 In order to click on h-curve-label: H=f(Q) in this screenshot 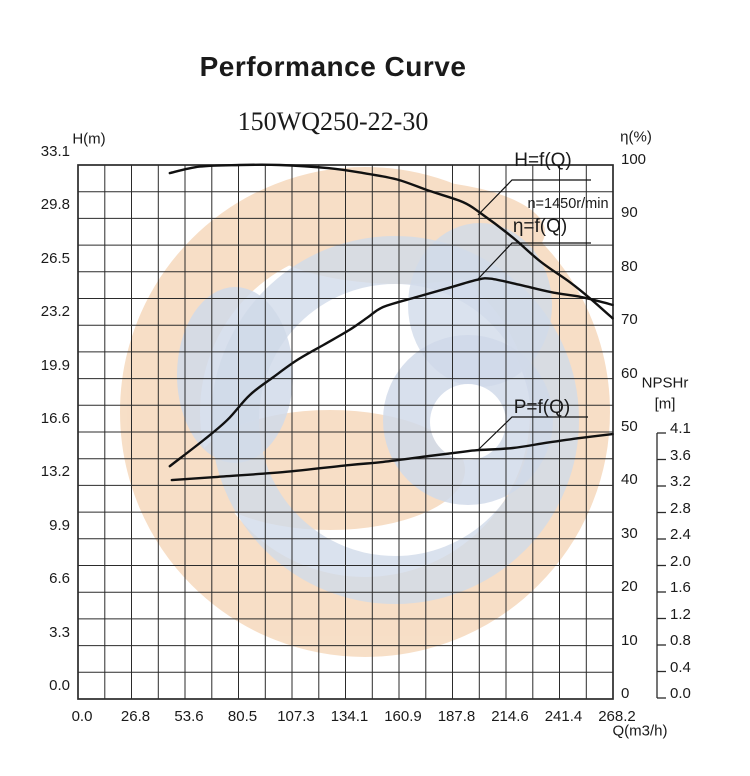, I will do `click(543, 160)`.